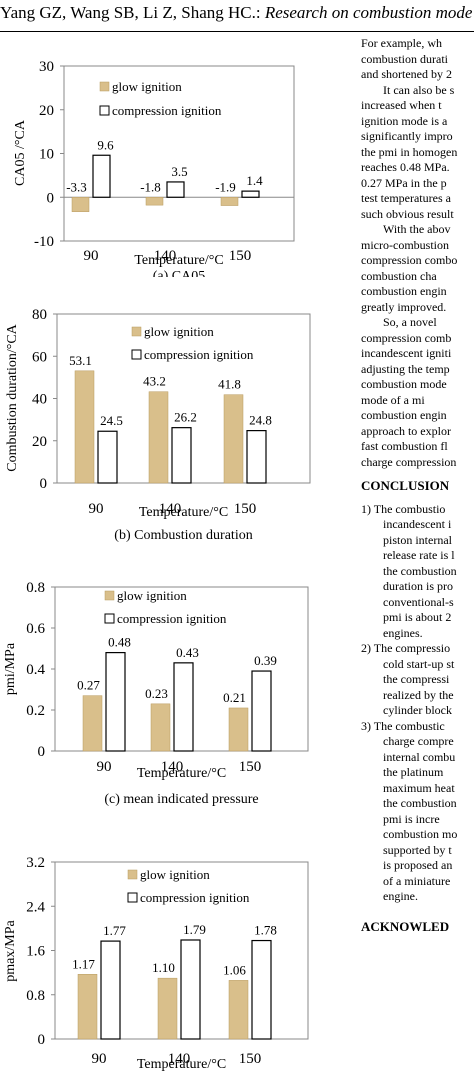 The image size is (474, 1080). I want to click on text-line: charge compression, so click(409, 461).